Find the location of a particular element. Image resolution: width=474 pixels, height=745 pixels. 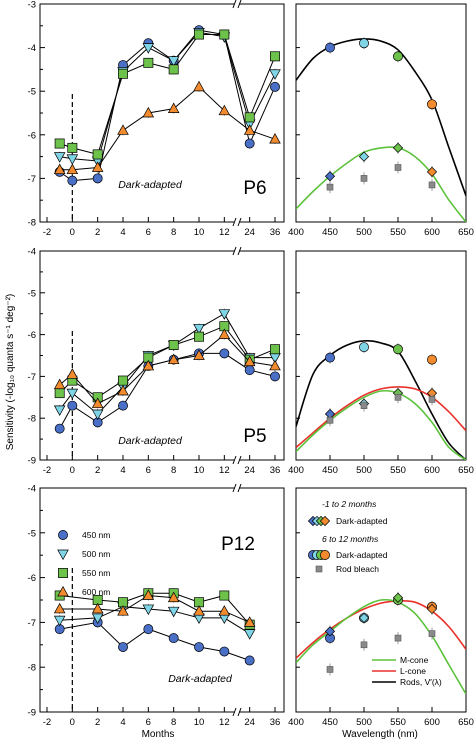

legend-label: 500 nm is located at coordinates (96, 554).